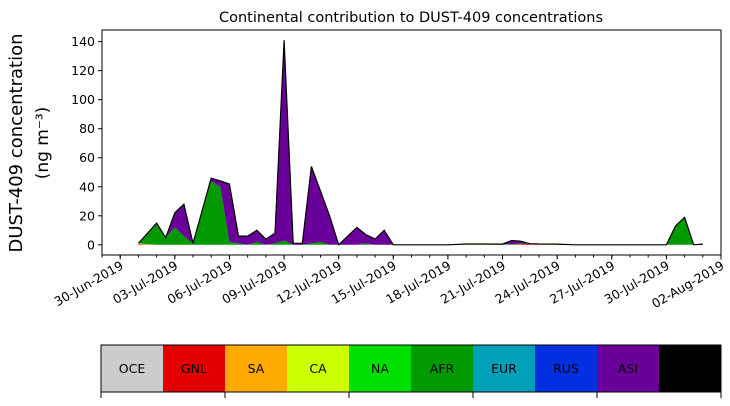  I want to click on y-tick-label: 20, so click(87, 215).